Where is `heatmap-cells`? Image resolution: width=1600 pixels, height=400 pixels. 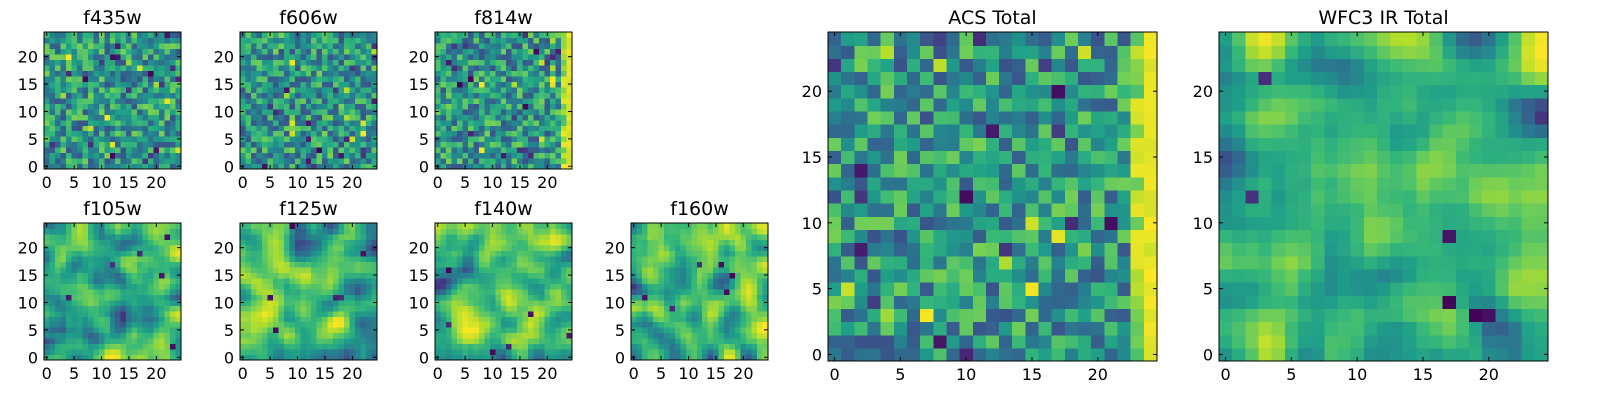 heatmap-cells is located at coordinates (504, 292).